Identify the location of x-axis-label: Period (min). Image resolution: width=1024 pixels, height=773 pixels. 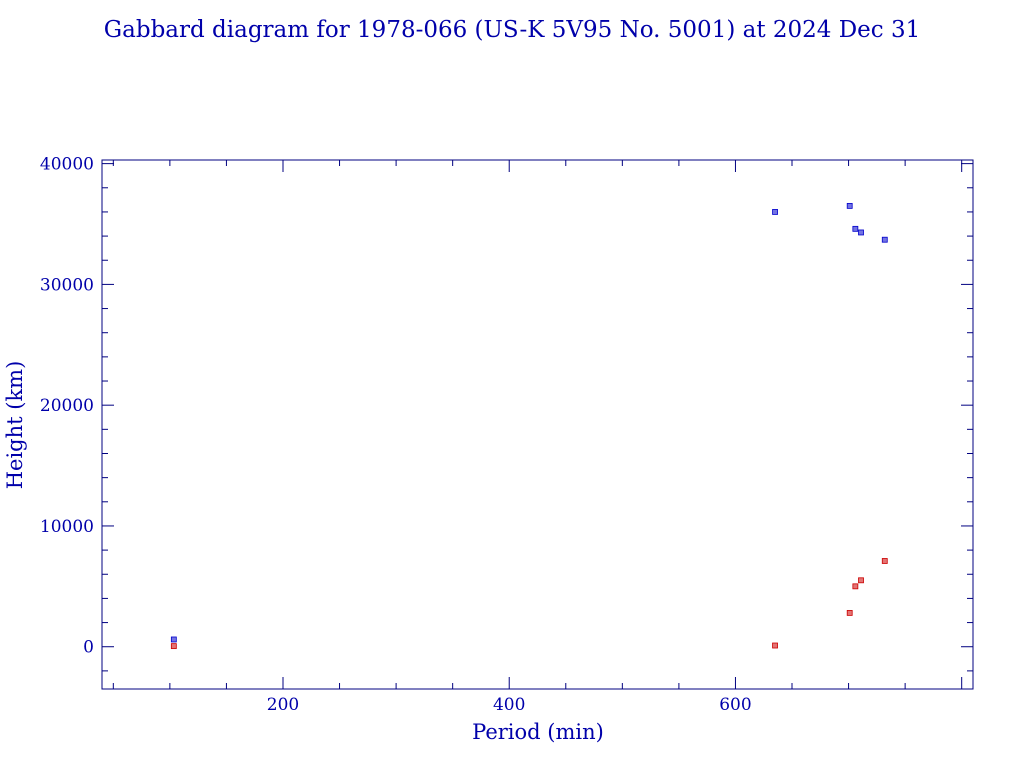
(538, 732).